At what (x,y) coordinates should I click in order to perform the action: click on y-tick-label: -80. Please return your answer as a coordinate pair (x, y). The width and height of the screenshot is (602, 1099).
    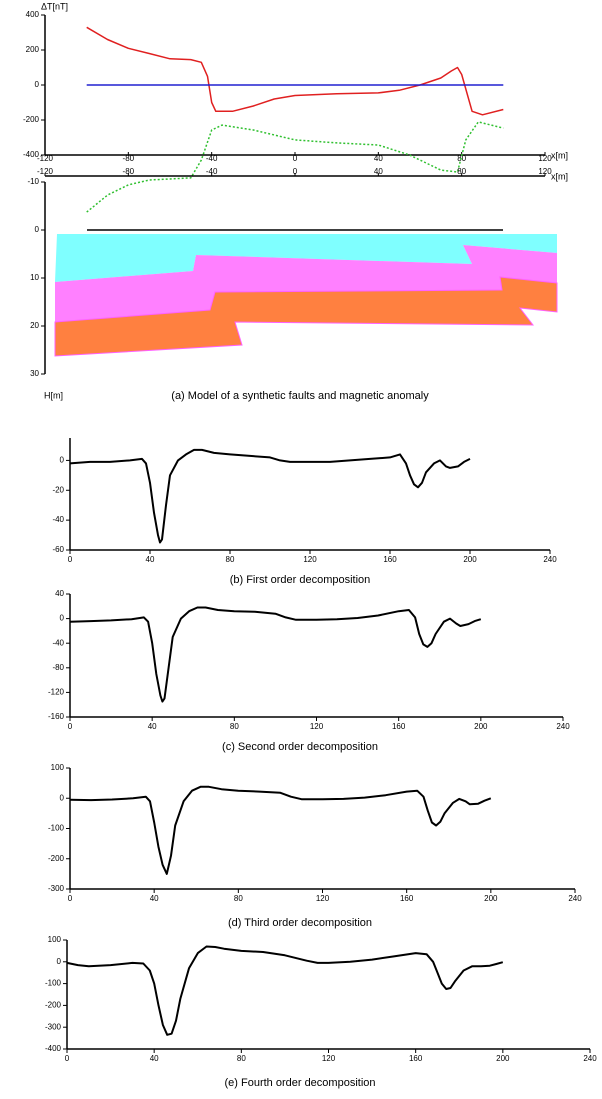
    Looking at the image, I should click on (58, 667).